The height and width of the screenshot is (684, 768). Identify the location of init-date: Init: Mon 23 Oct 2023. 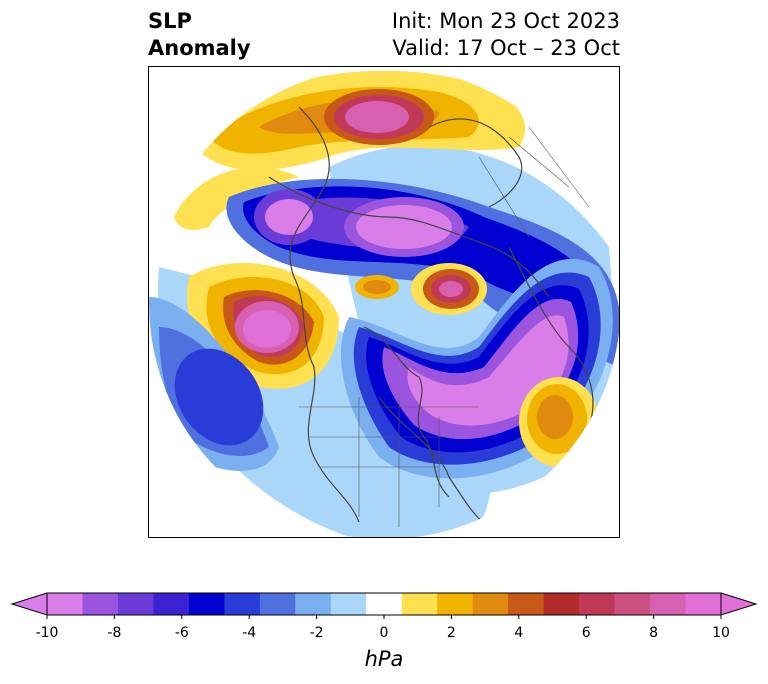
(505, 21).